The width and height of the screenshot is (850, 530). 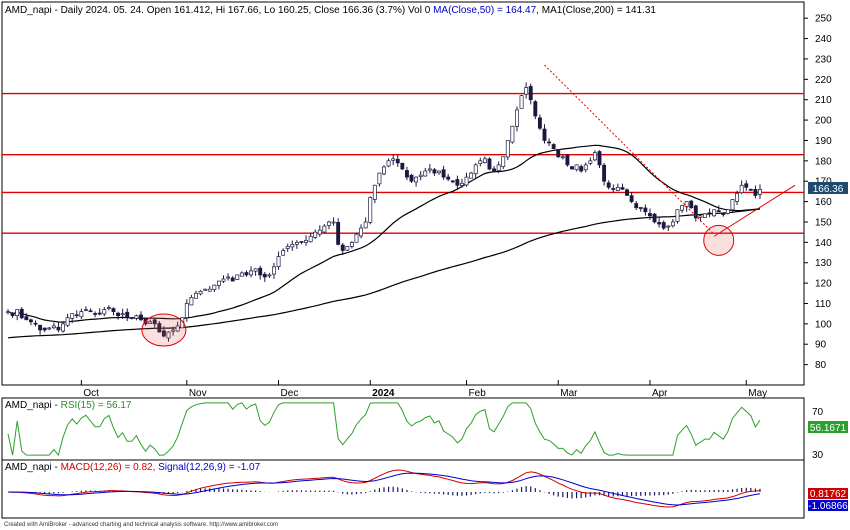 What do you see at coordinates (719, 240) in the screenshot?
I see `highlight-circle` at bounding box center [719, 240].